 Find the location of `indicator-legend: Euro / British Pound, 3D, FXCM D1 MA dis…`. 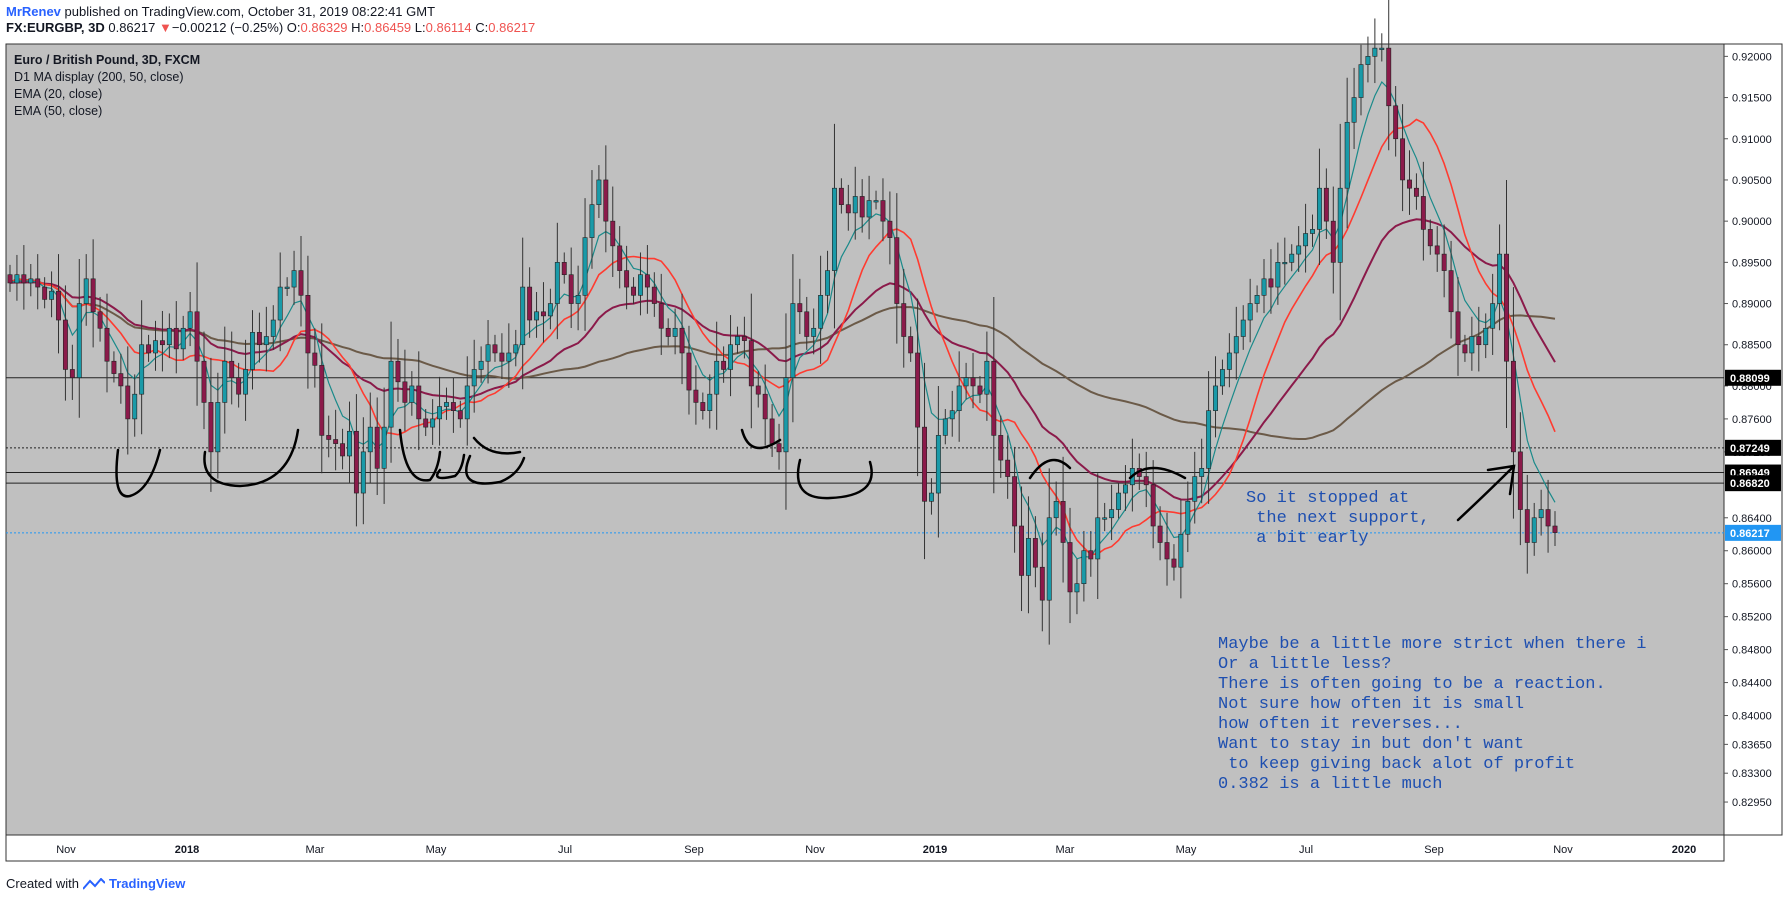

indicator-legend: Euro / British Pound, 3D, FXCM D1 MA dis… is located at coordinates (107, 85).